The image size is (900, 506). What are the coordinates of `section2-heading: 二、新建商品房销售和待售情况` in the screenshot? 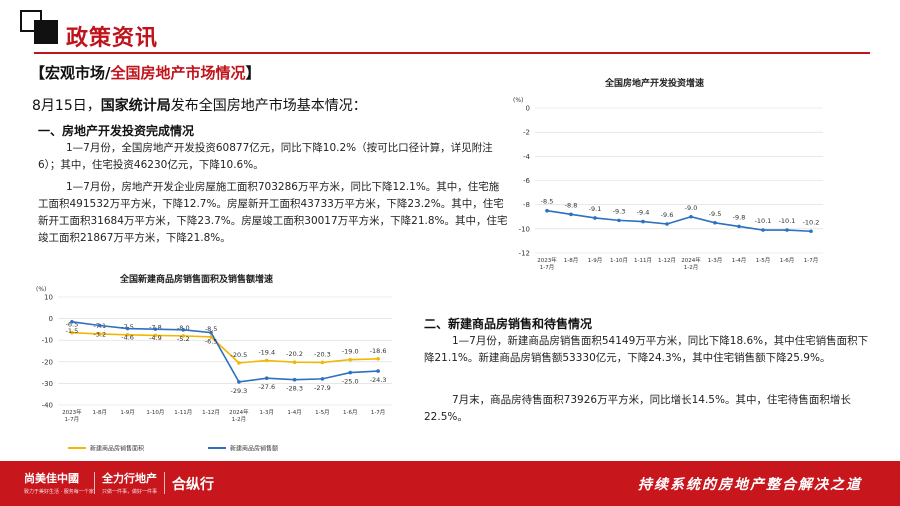 It's located at (508, 324).